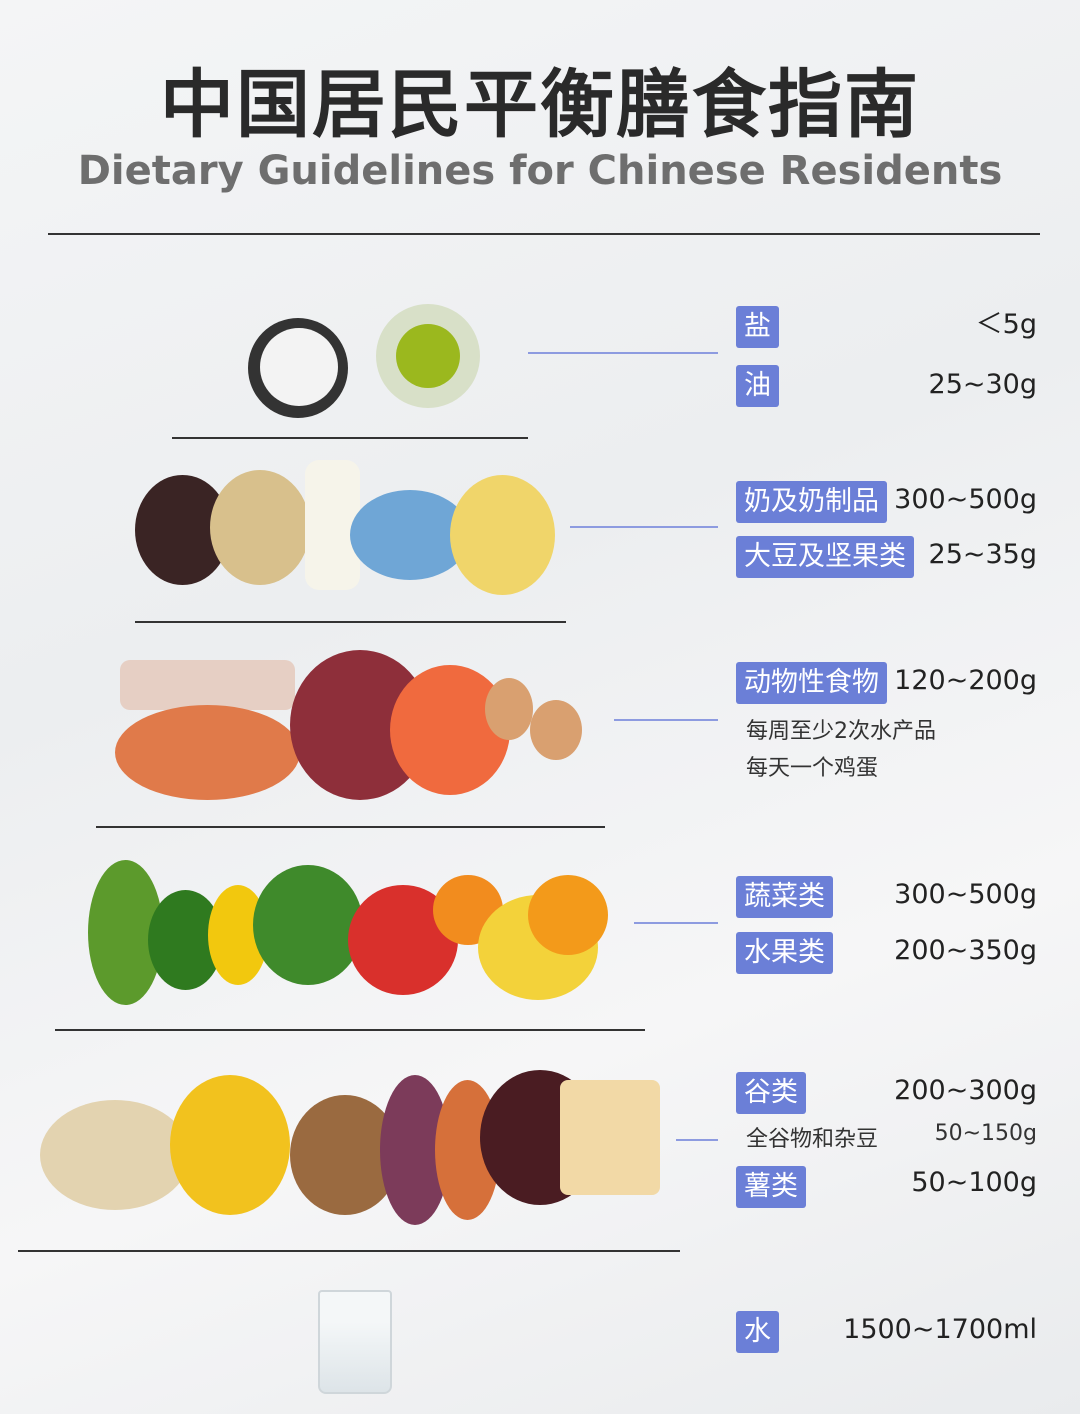 This screenshot has width=1080, height=1414. What do you see at coordinates (350, 530) in the screenshot?
I see `dairy-nuts-image` at bounding box center [350, 530].